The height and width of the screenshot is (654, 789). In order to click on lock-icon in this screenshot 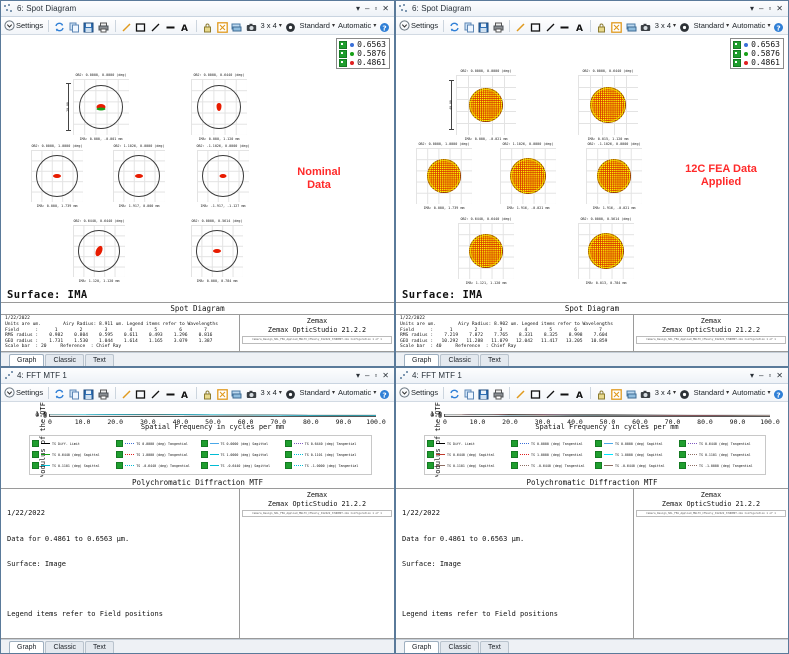, I will do `click(208, 26)`.